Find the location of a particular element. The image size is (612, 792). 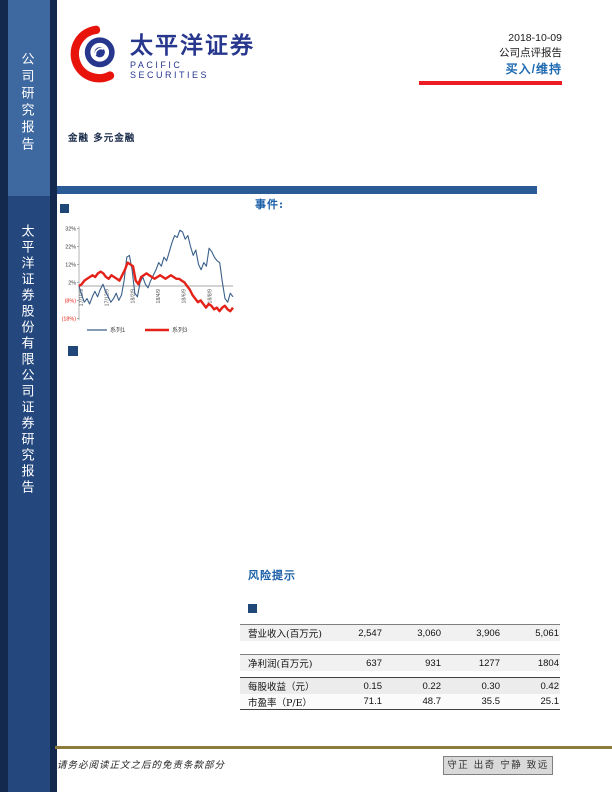

company-logo: 太平洋证券 PACIFIC SECURITIES is located at coordinates (161, 55).